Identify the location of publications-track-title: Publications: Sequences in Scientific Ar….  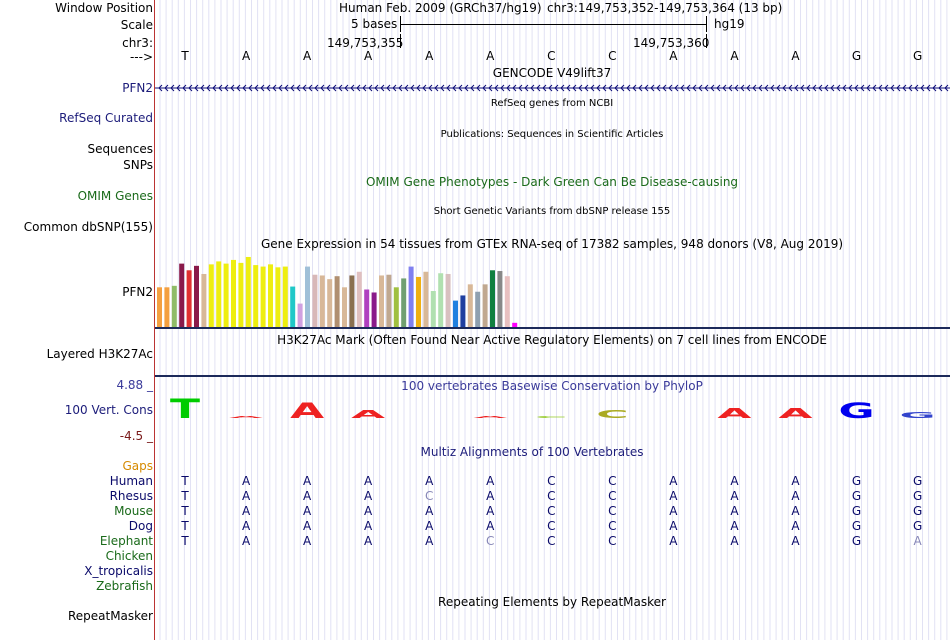
(552, 134).